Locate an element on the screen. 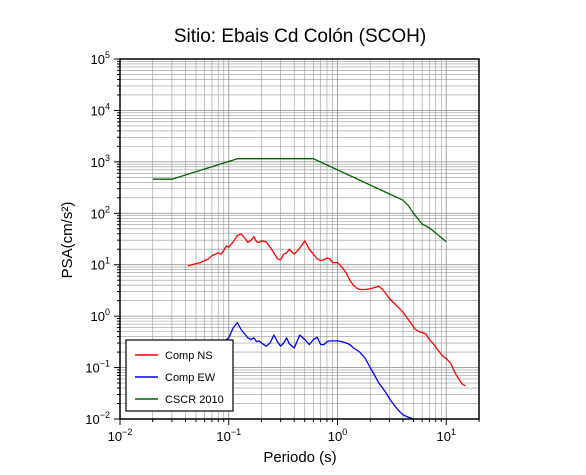  y-tick-label: 10⁻² is located at coordinates (97, 418).